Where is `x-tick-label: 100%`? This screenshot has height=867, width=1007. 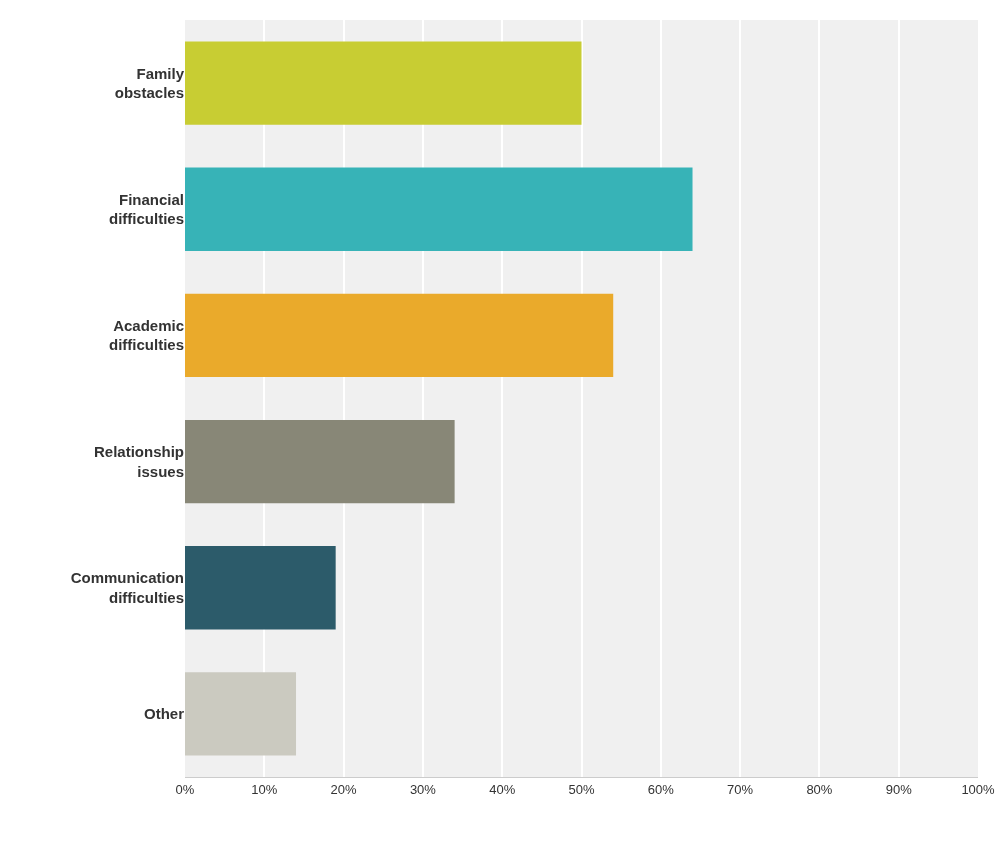 x-tick-label: 100% is located at coordinates (978, 789).